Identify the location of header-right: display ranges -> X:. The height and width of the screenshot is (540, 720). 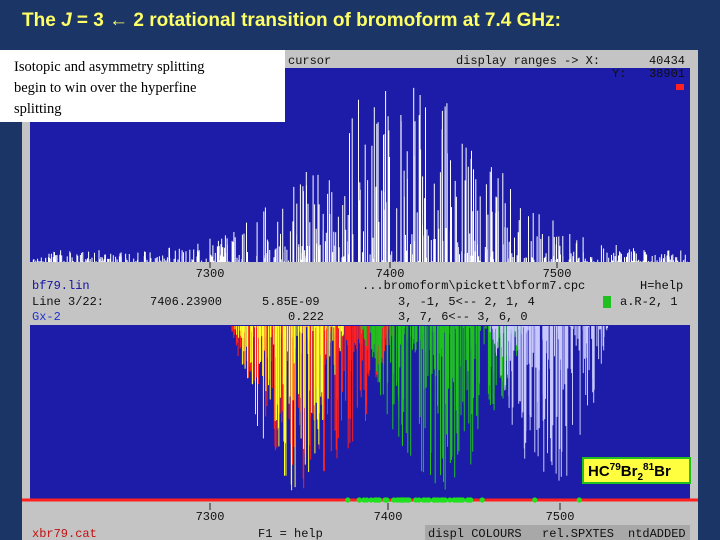
(528, 61).